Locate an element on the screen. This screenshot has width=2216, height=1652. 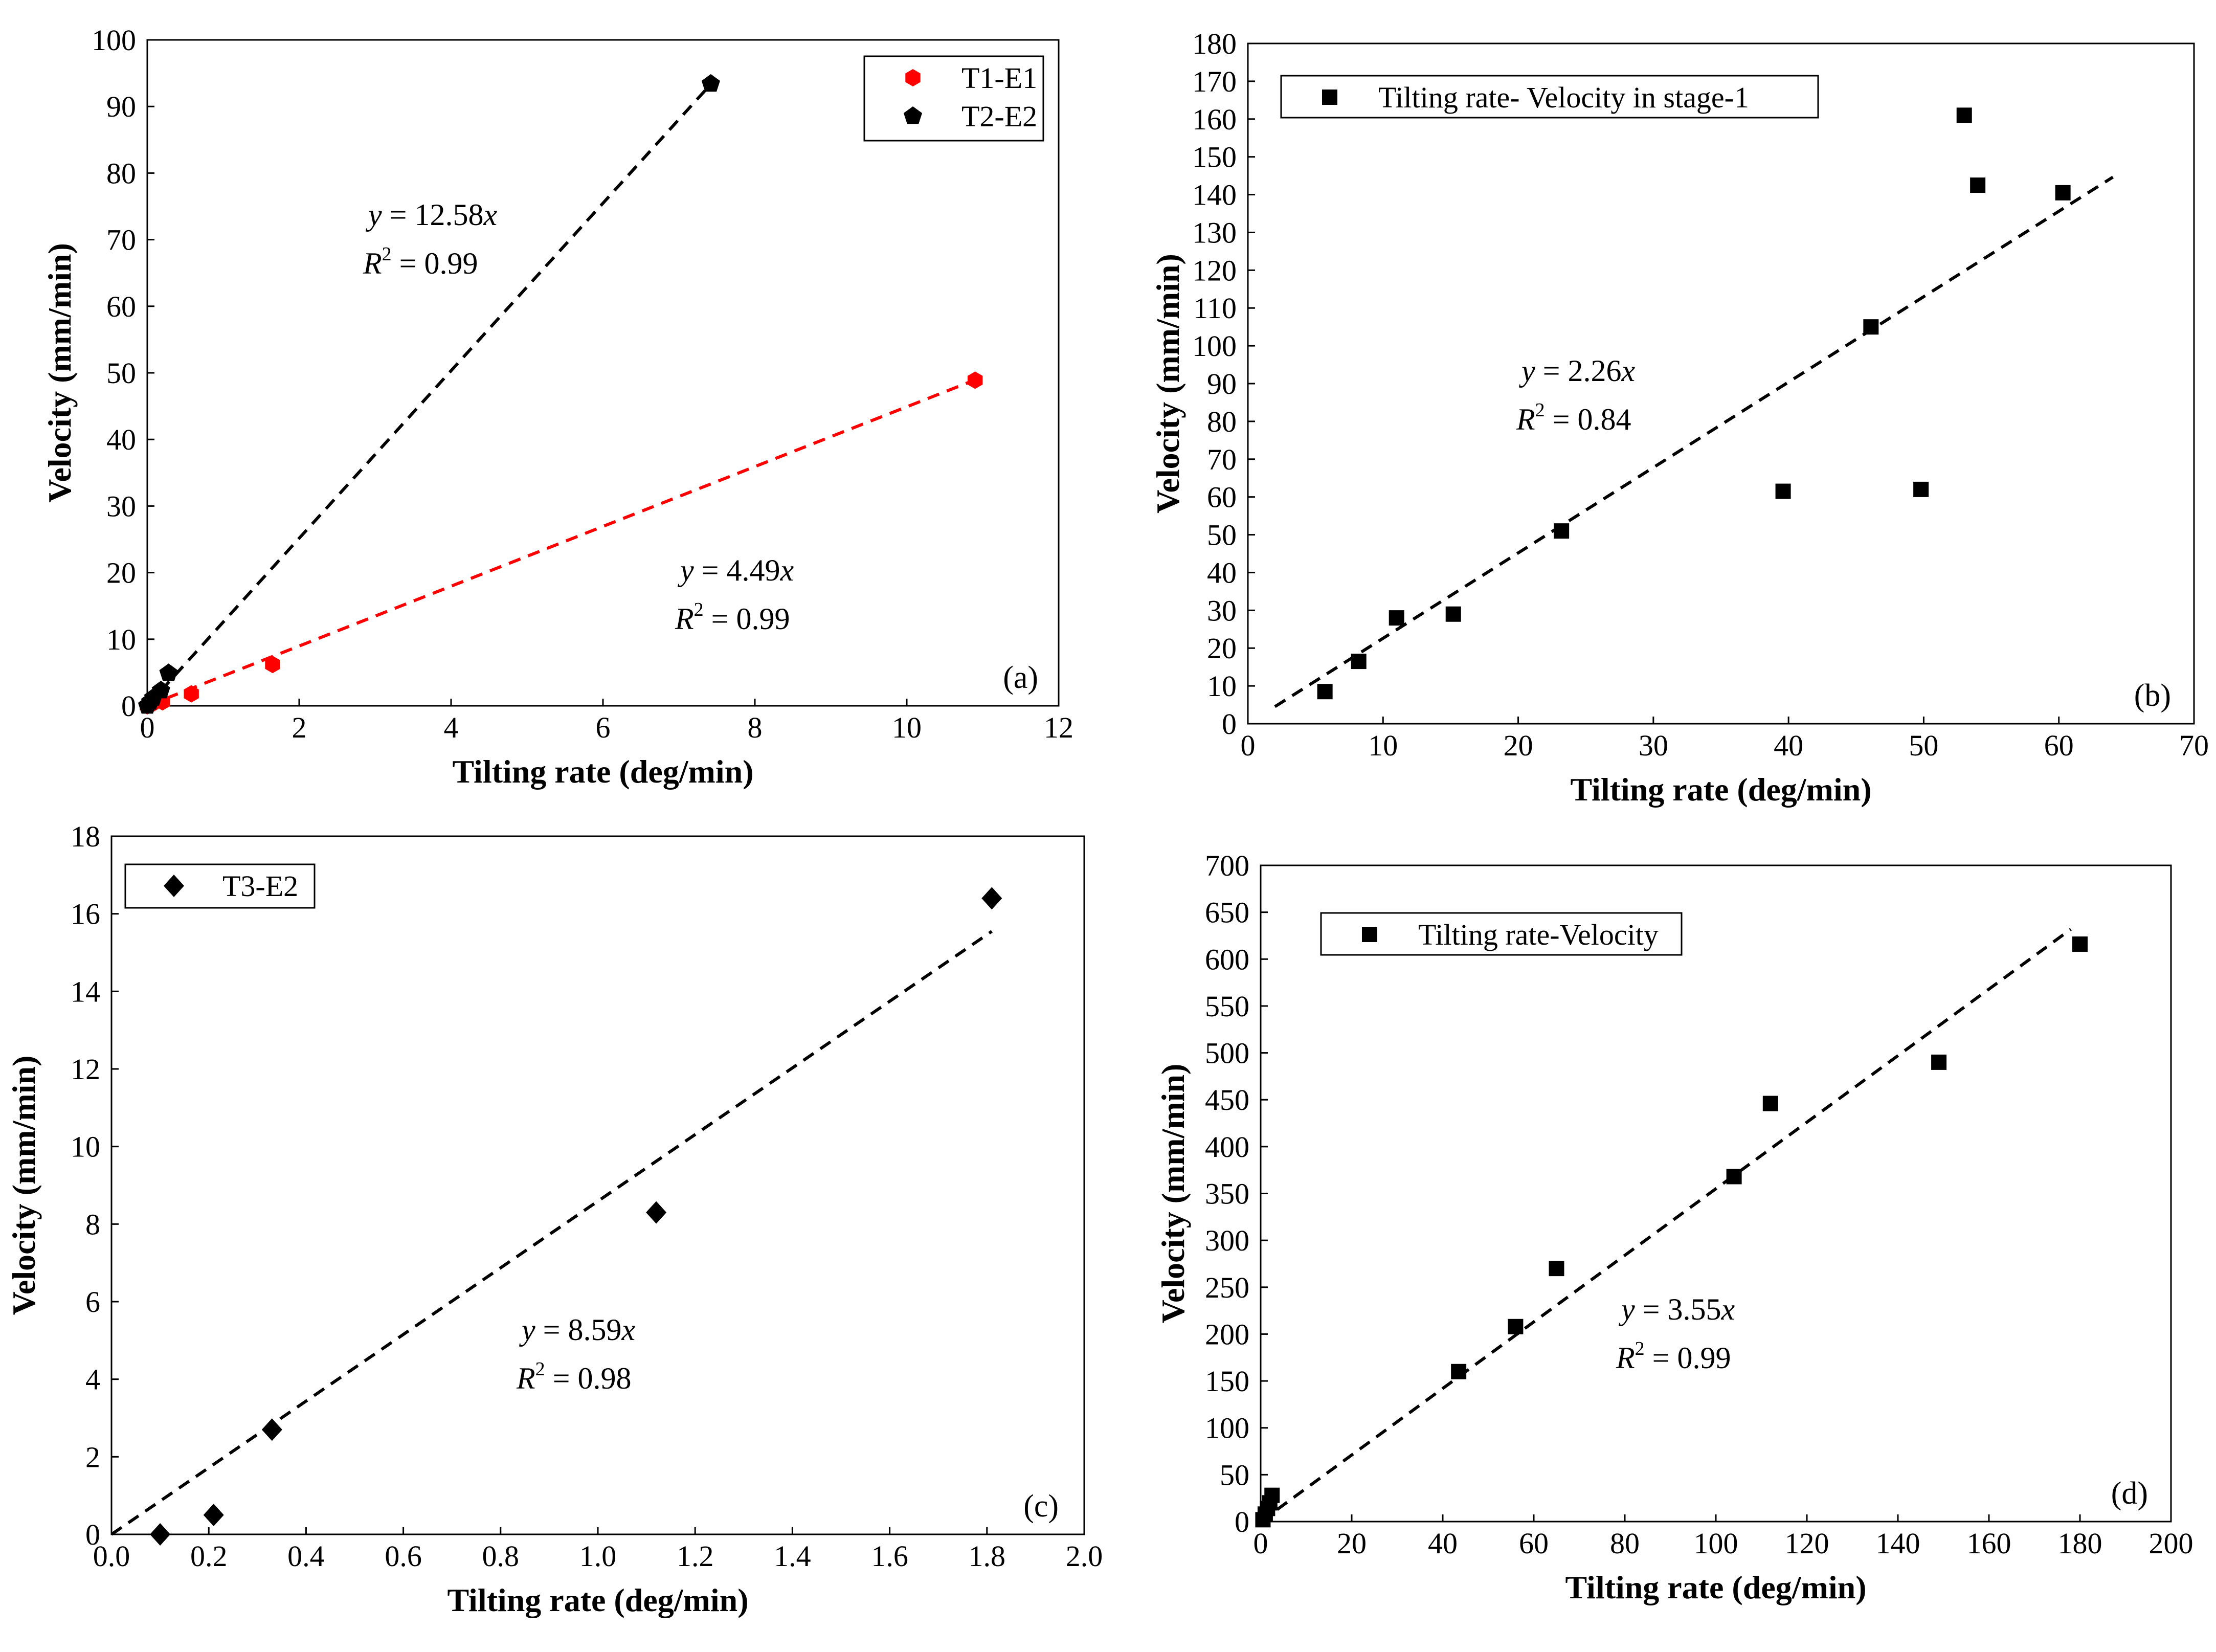
chart-b-y-tick-label: 10 is located at coordinates (1222, 686).